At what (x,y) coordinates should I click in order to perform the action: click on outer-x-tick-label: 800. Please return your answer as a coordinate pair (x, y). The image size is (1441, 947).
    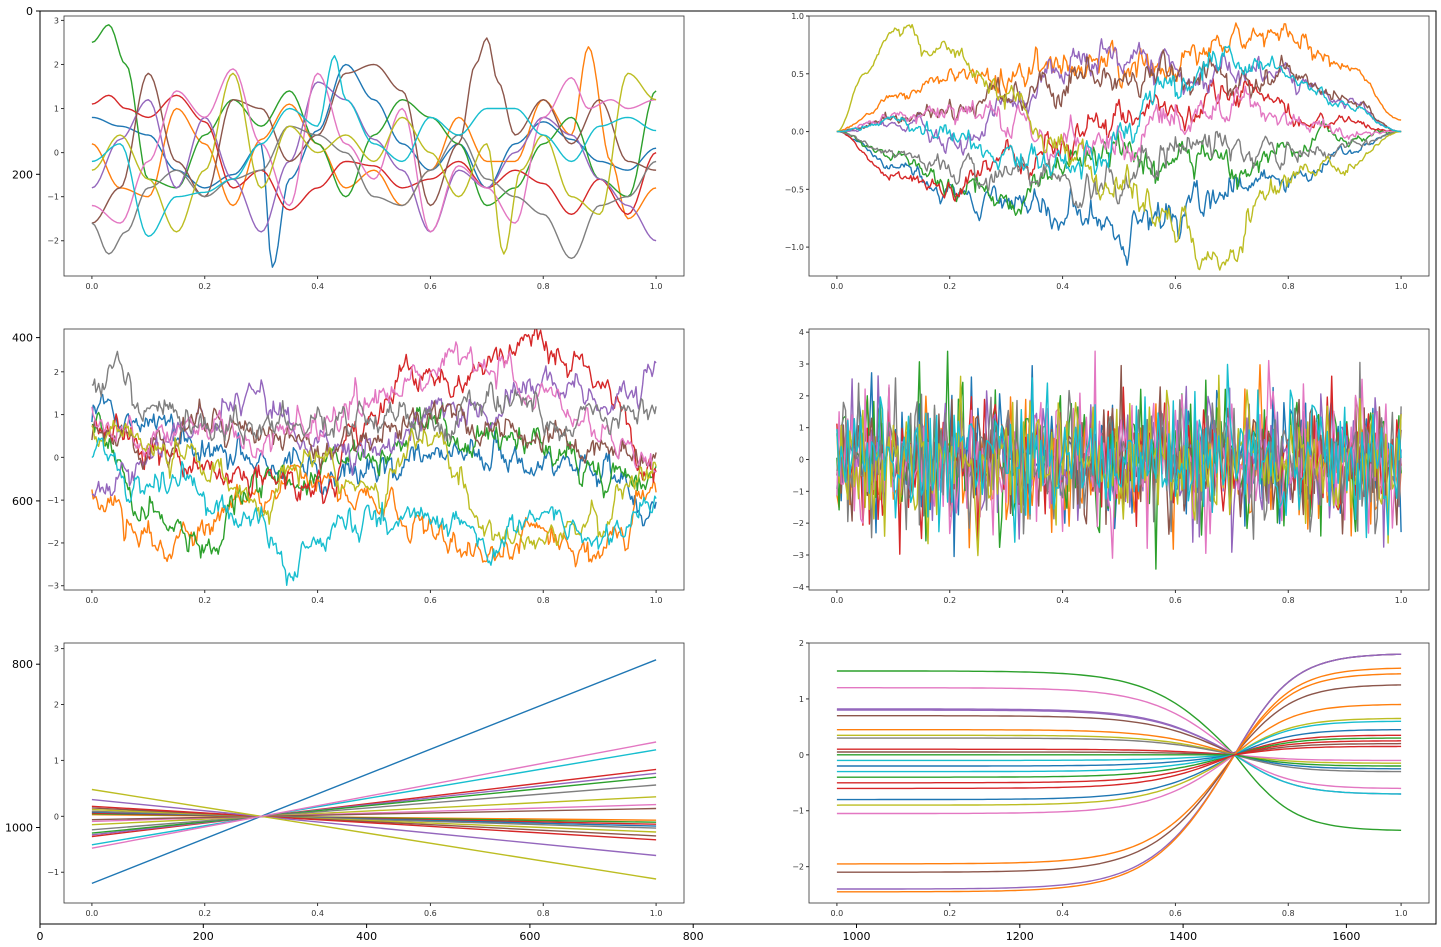
    Looking at the image, I should click on (693, 936).